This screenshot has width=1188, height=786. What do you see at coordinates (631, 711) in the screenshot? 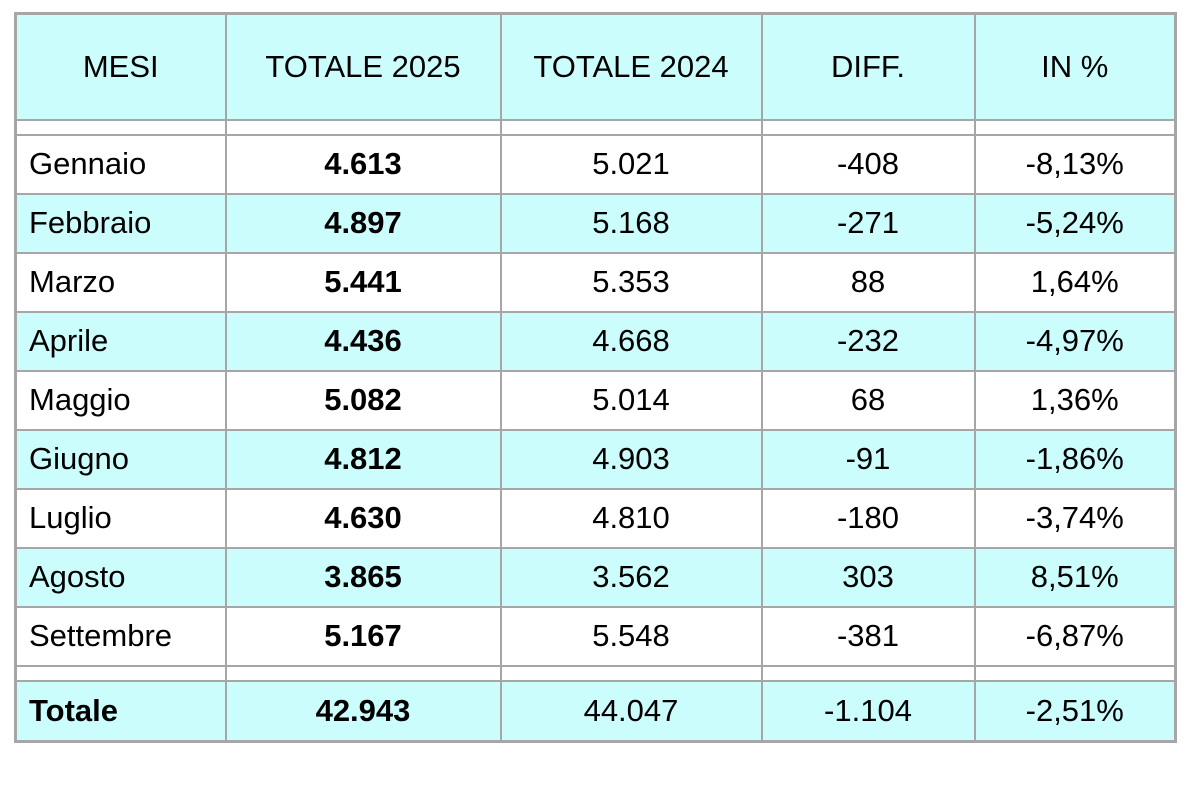
I see `total-2024-cell: 44.047` at bounding box center [631, 711].